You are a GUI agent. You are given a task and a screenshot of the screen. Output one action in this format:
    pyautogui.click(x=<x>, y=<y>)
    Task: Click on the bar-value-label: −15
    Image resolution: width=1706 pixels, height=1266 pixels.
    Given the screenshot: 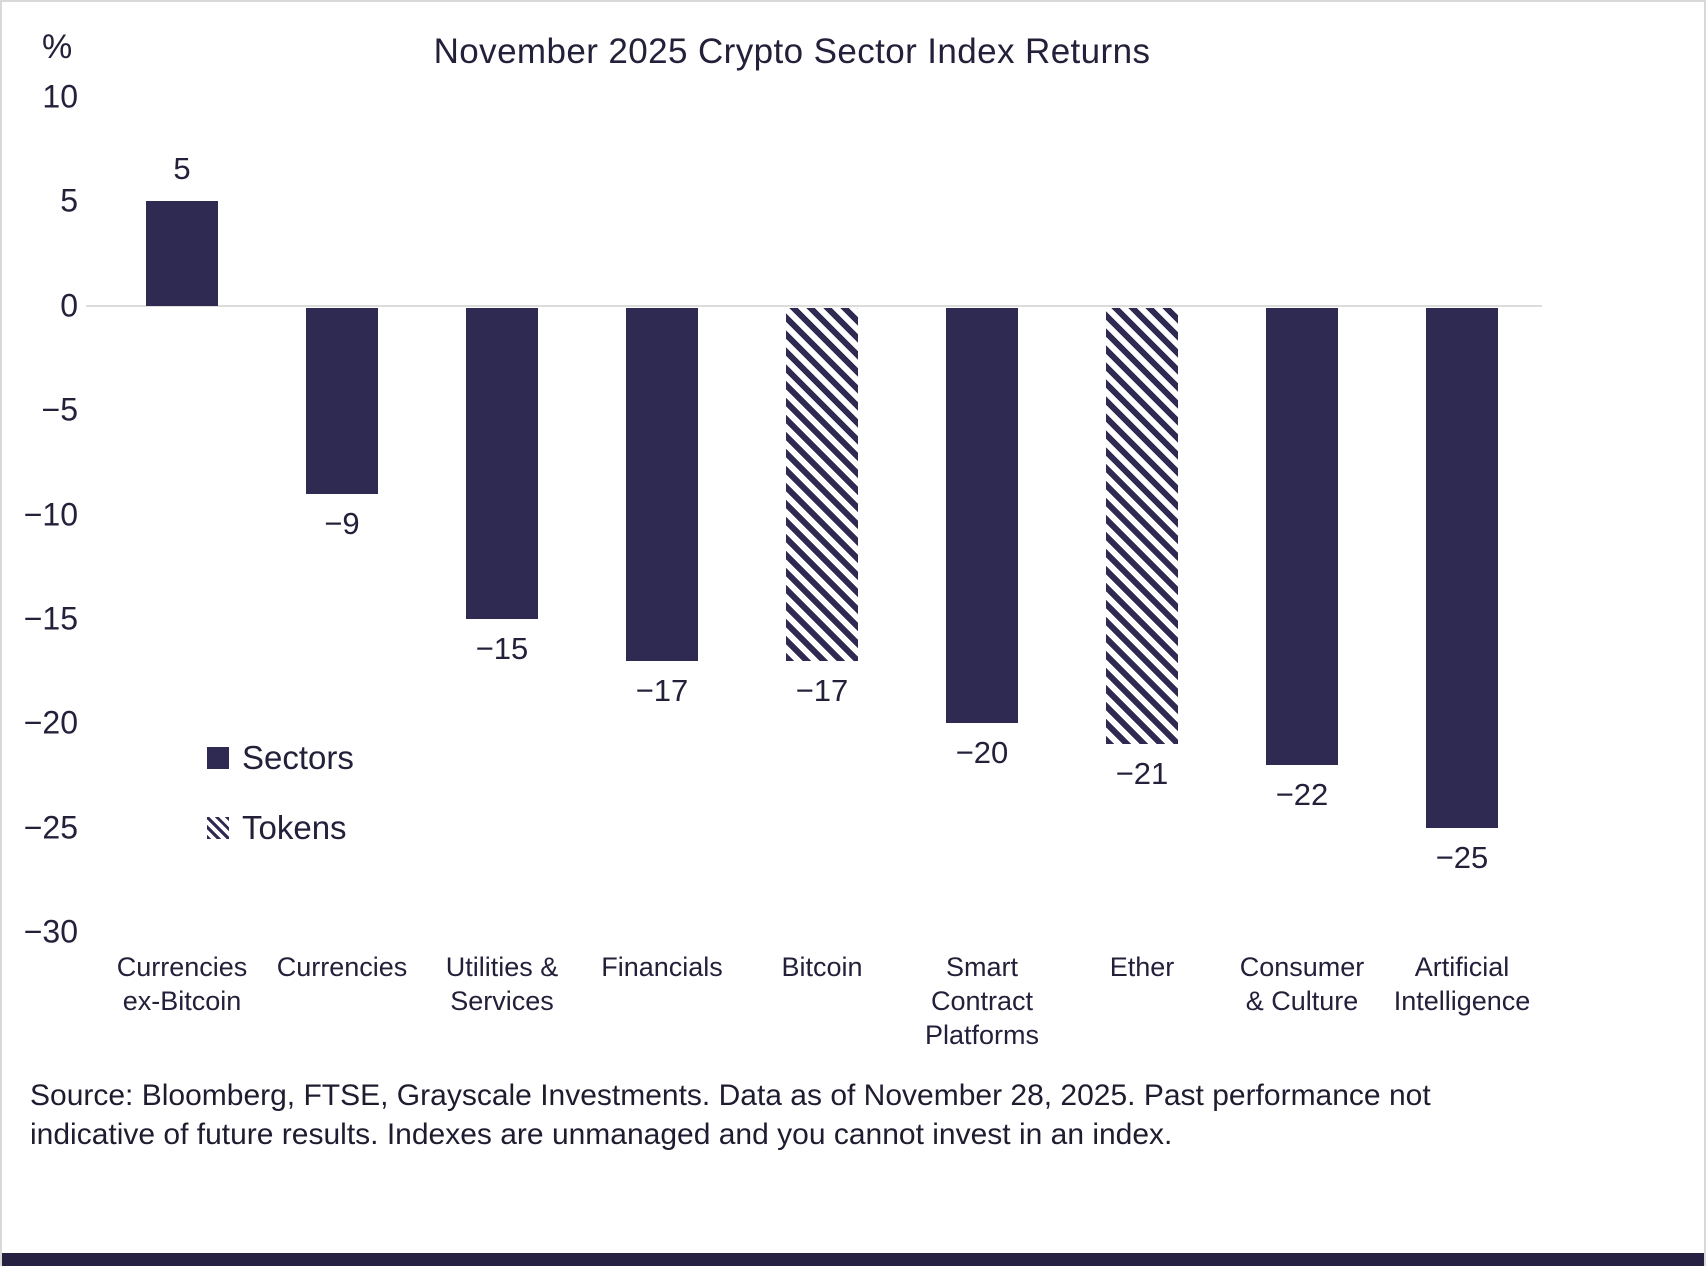 What is the action you would take?
    pyautogui.click(x=502, y=648)
    